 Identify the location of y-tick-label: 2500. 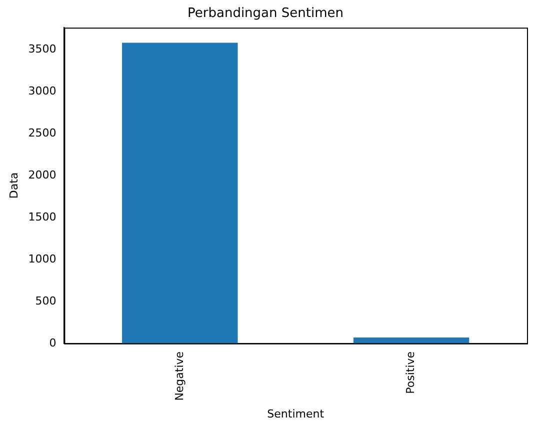
(42, 133).